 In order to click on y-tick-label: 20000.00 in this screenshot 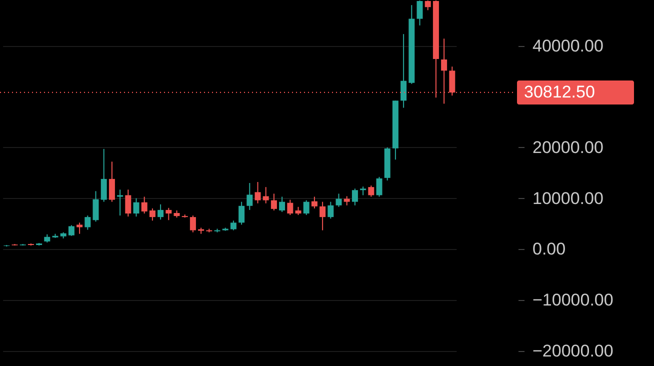, I will do `click(568, 147)`.